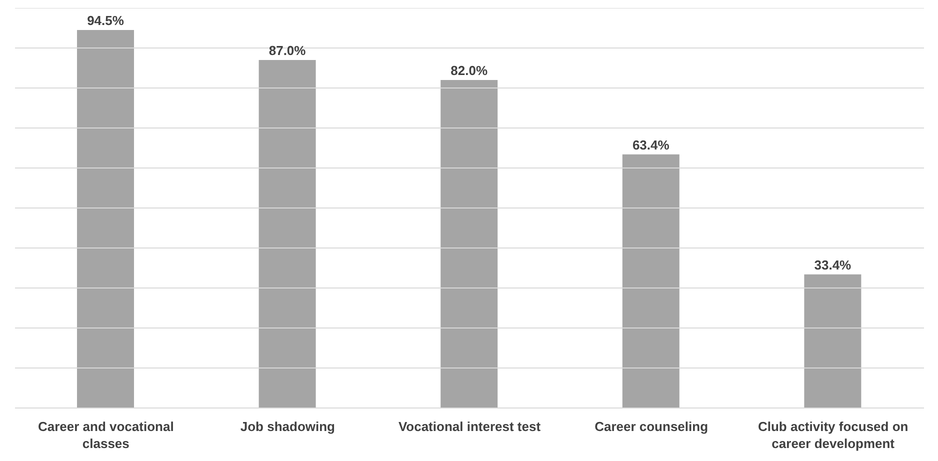 The height and width of the screenshot is (461, 938). Describe the element at coordinates (287, 50) in the screenshot. I see `data-label: 87.0%` at that location.